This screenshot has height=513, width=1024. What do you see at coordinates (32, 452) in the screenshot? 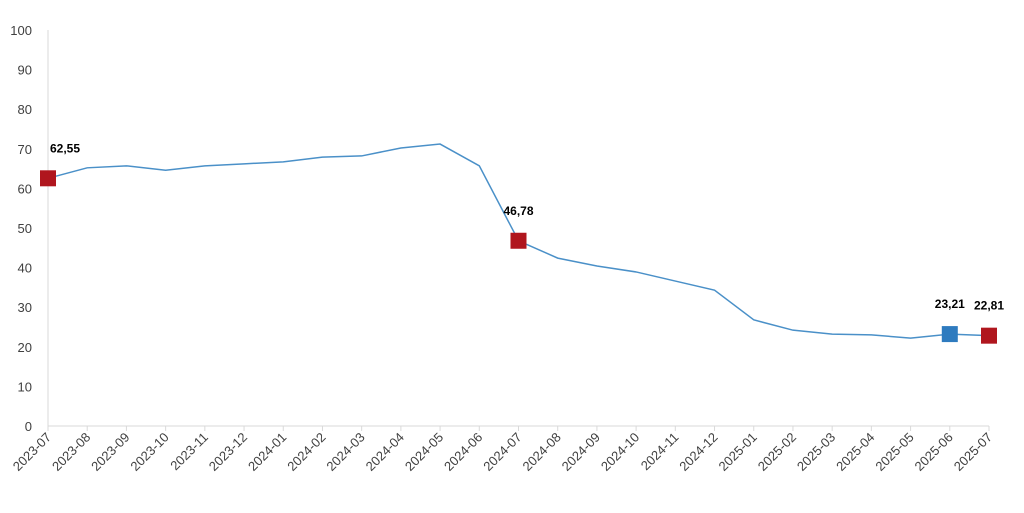
I see `x-tick-label: 2023-07` at bounding box center [32, 452].